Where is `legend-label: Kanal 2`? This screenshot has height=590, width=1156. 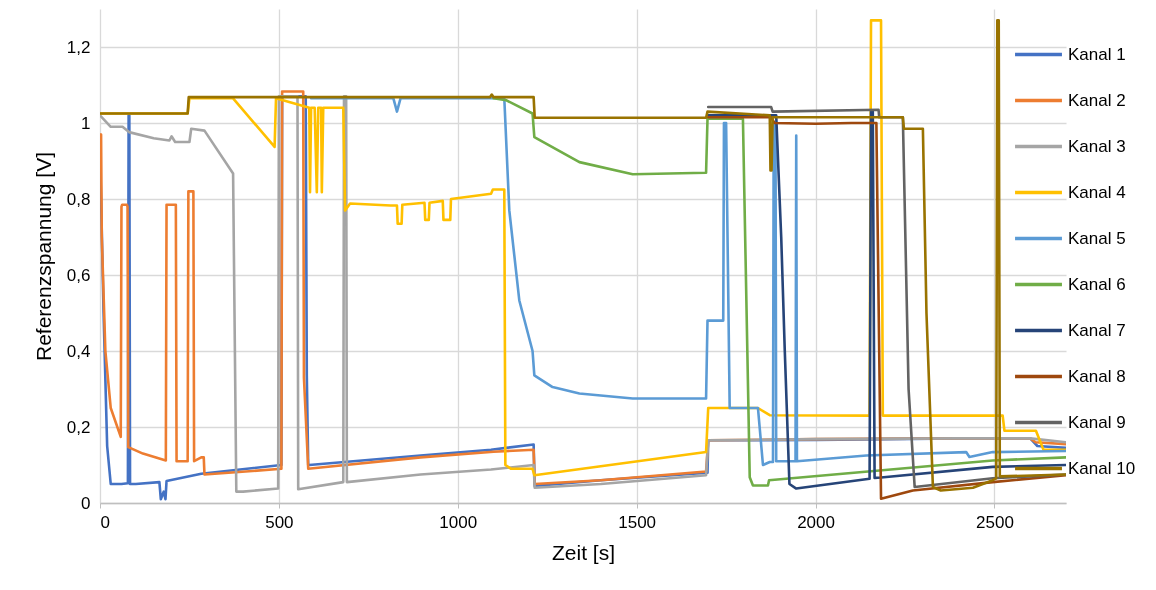
legend-label: Kanal 2 is located at coordinates (1097, 100).